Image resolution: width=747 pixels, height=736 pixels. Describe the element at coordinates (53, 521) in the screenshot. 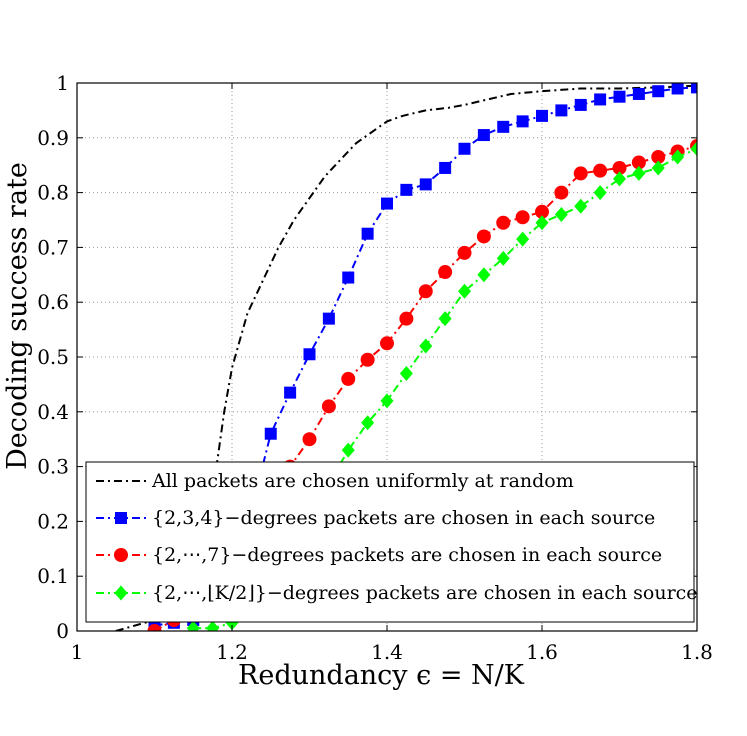

I see `y-tick-label: 0.2` at that location.